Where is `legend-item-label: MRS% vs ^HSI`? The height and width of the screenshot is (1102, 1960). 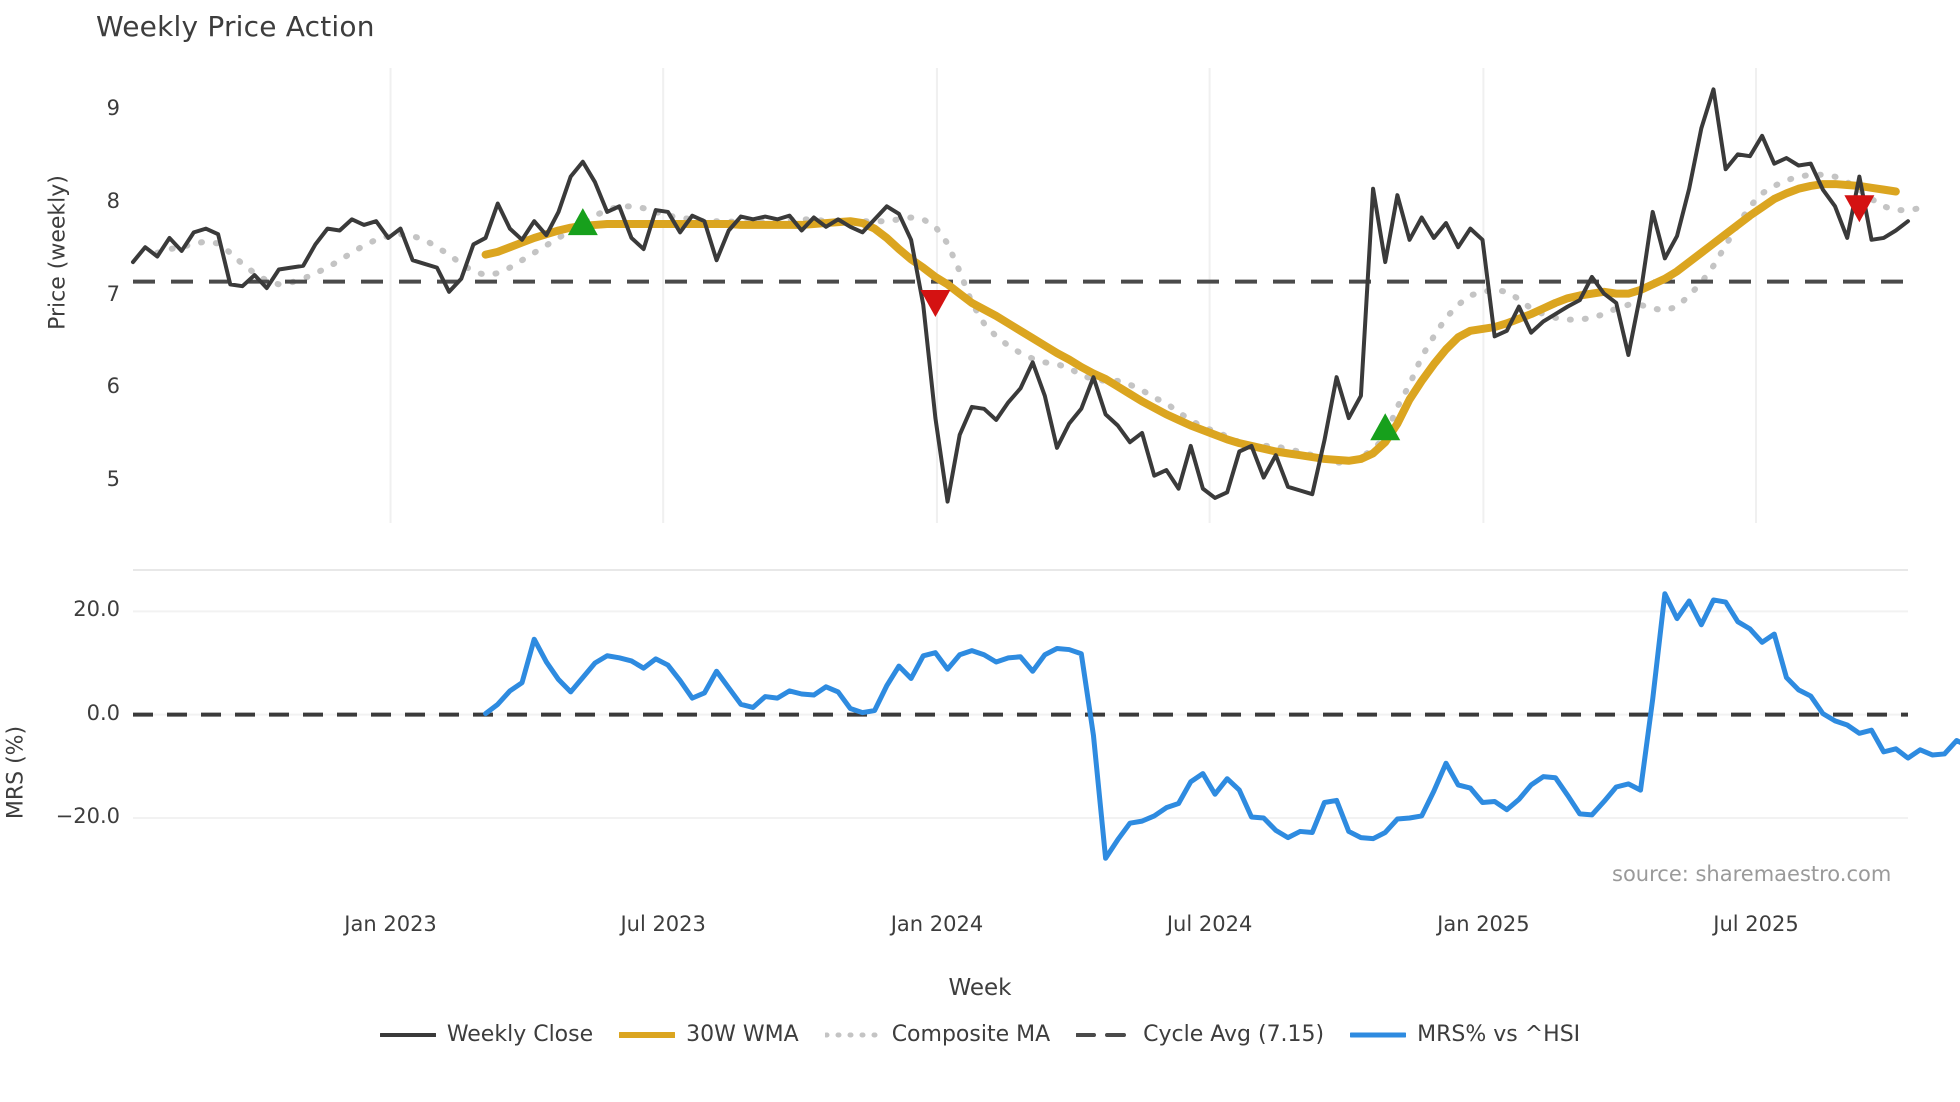
legend-item-label: MRS% vs ^HSI is located at coordinates (1499, 1034).